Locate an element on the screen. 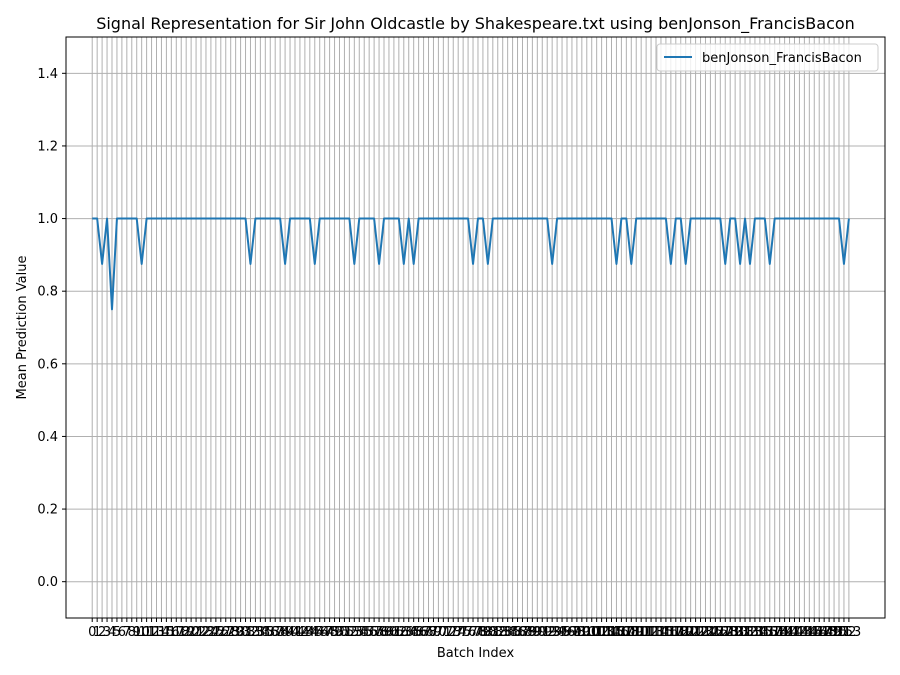  x-tick-label: 50 is located at coordinates (339, 632).